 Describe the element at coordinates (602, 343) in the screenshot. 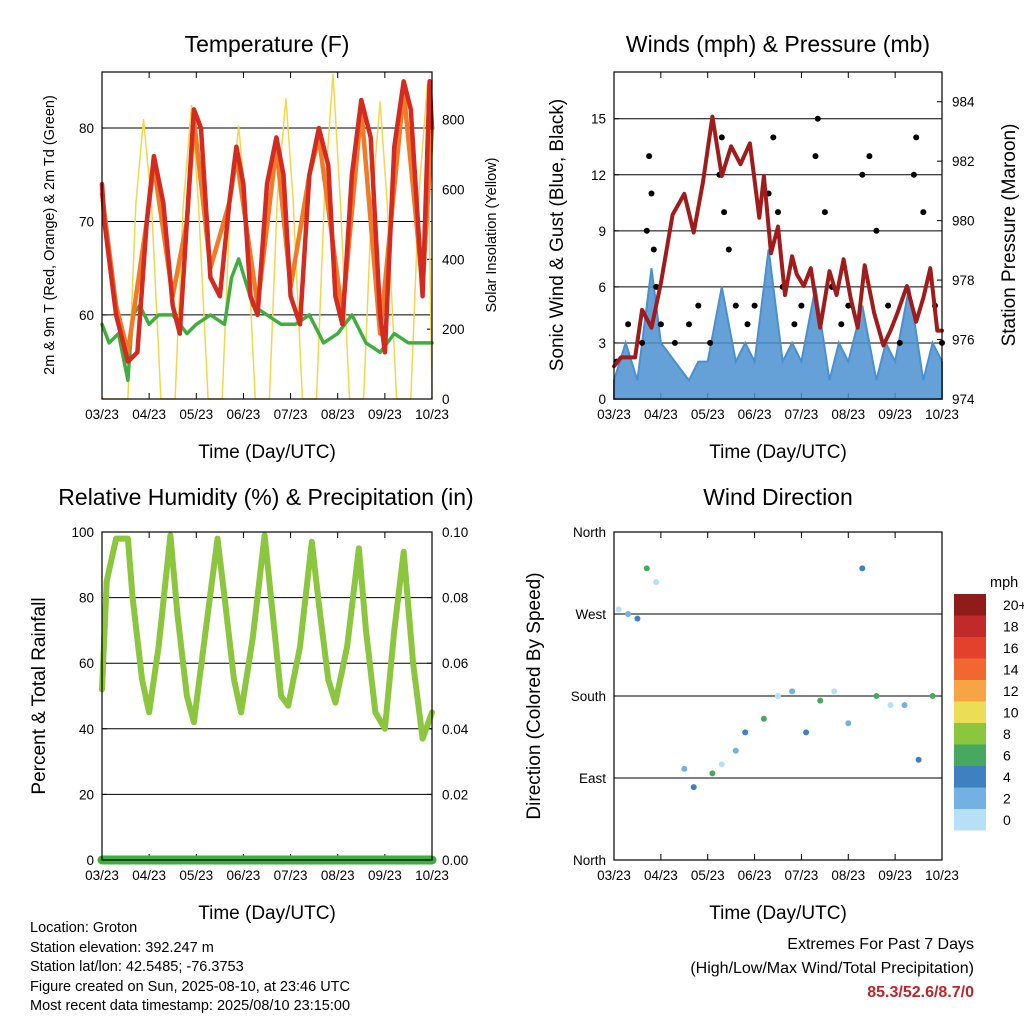

I see `y-tick-label: 3` at that location.